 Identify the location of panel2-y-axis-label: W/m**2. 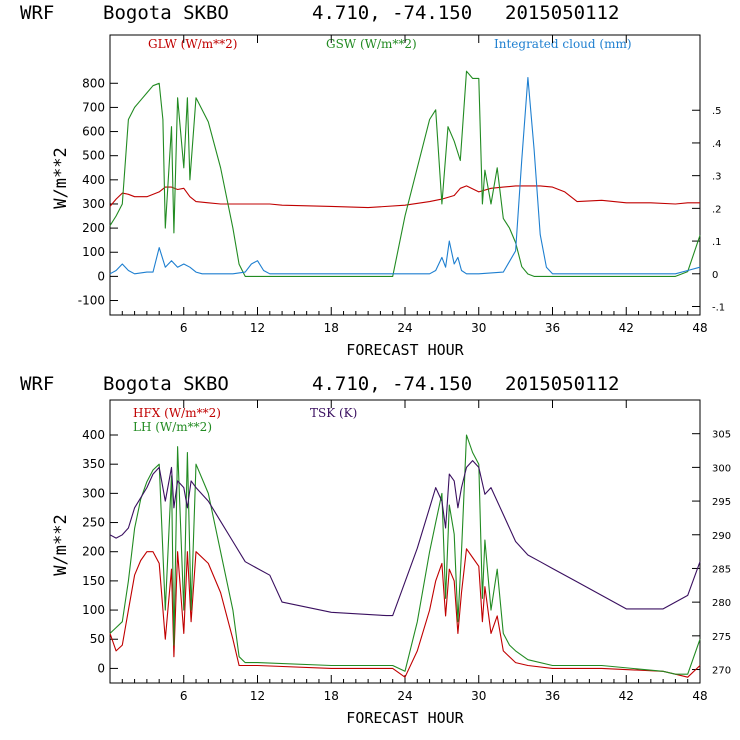
(61, 544).